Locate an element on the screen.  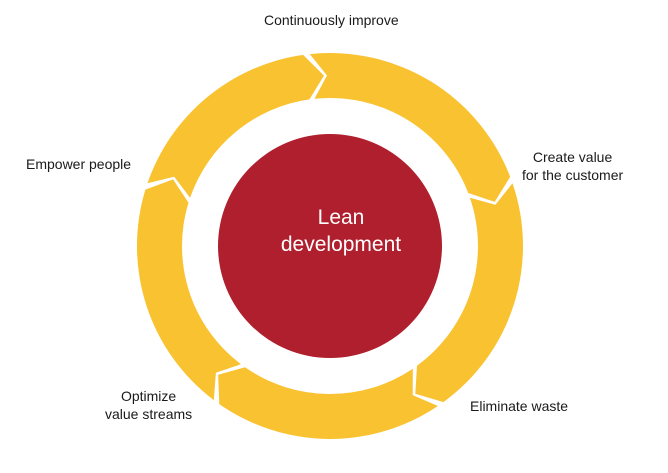
step-label-create-value: Create value for the customer is located at coordinates (572, 166).